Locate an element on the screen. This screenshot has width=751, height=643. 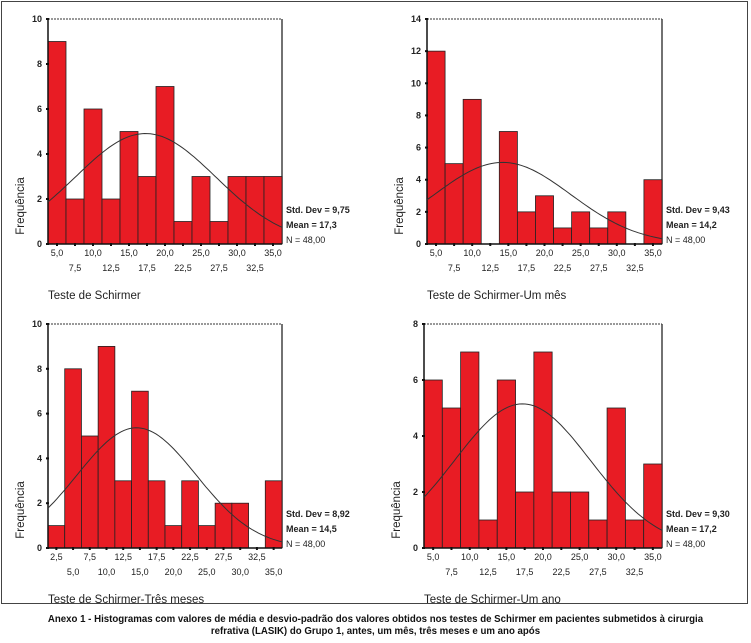
y-tick-label: 10 is located at coordinates (416, 83).